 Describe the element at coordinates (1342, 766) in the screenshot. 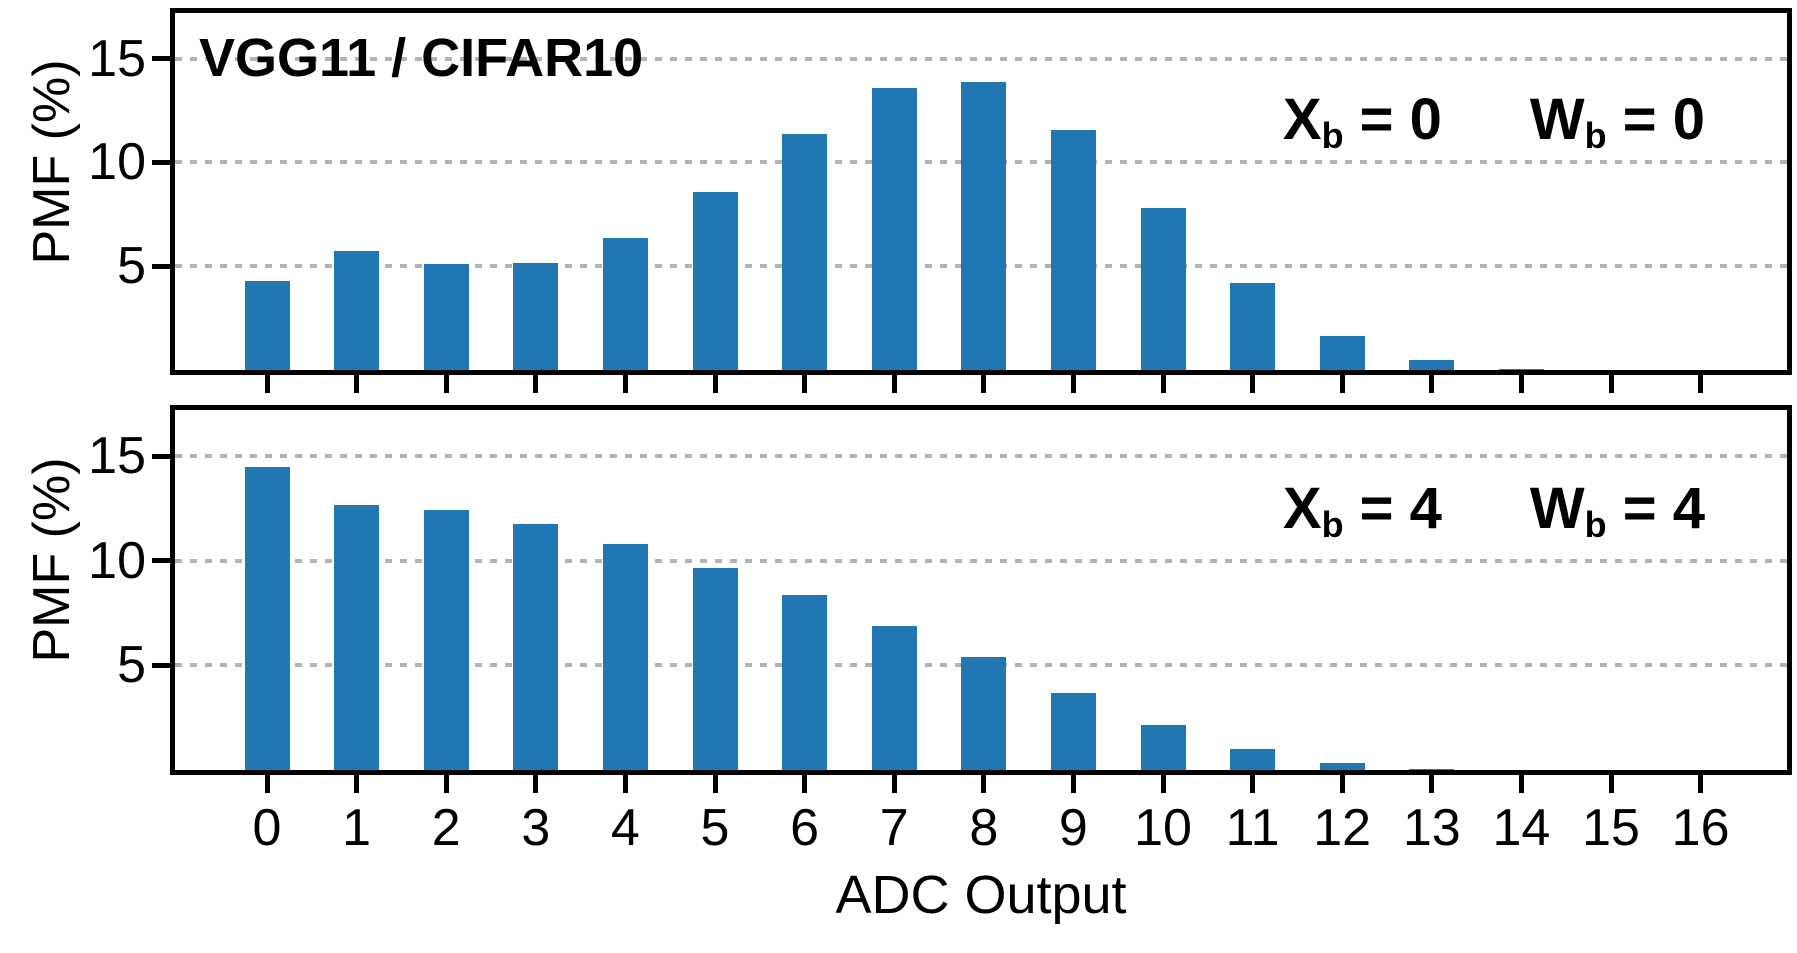

I see `bar-adc-12-bottom` at that location.